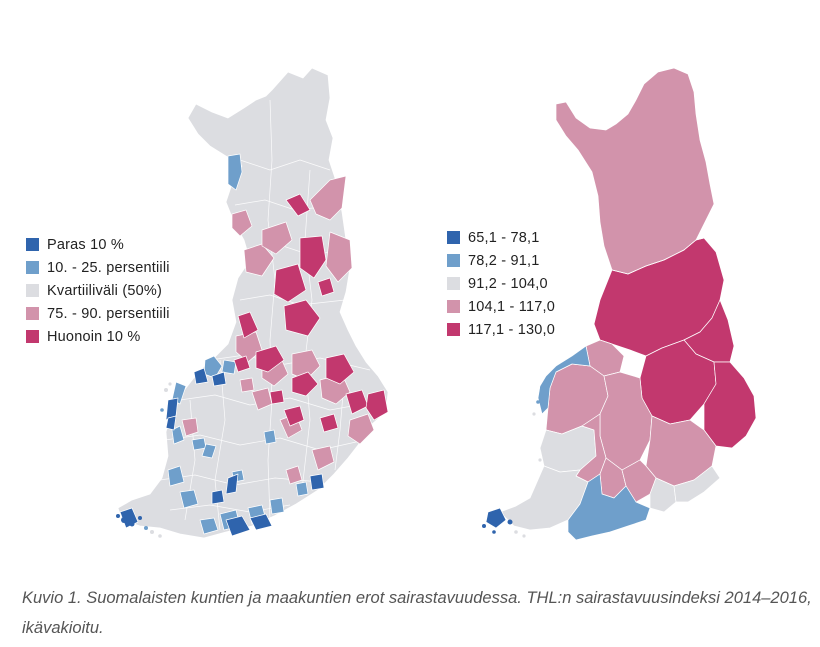  Describe the element at coordinates (658, 256) in the screenshot. I see `region-borders` at that location.